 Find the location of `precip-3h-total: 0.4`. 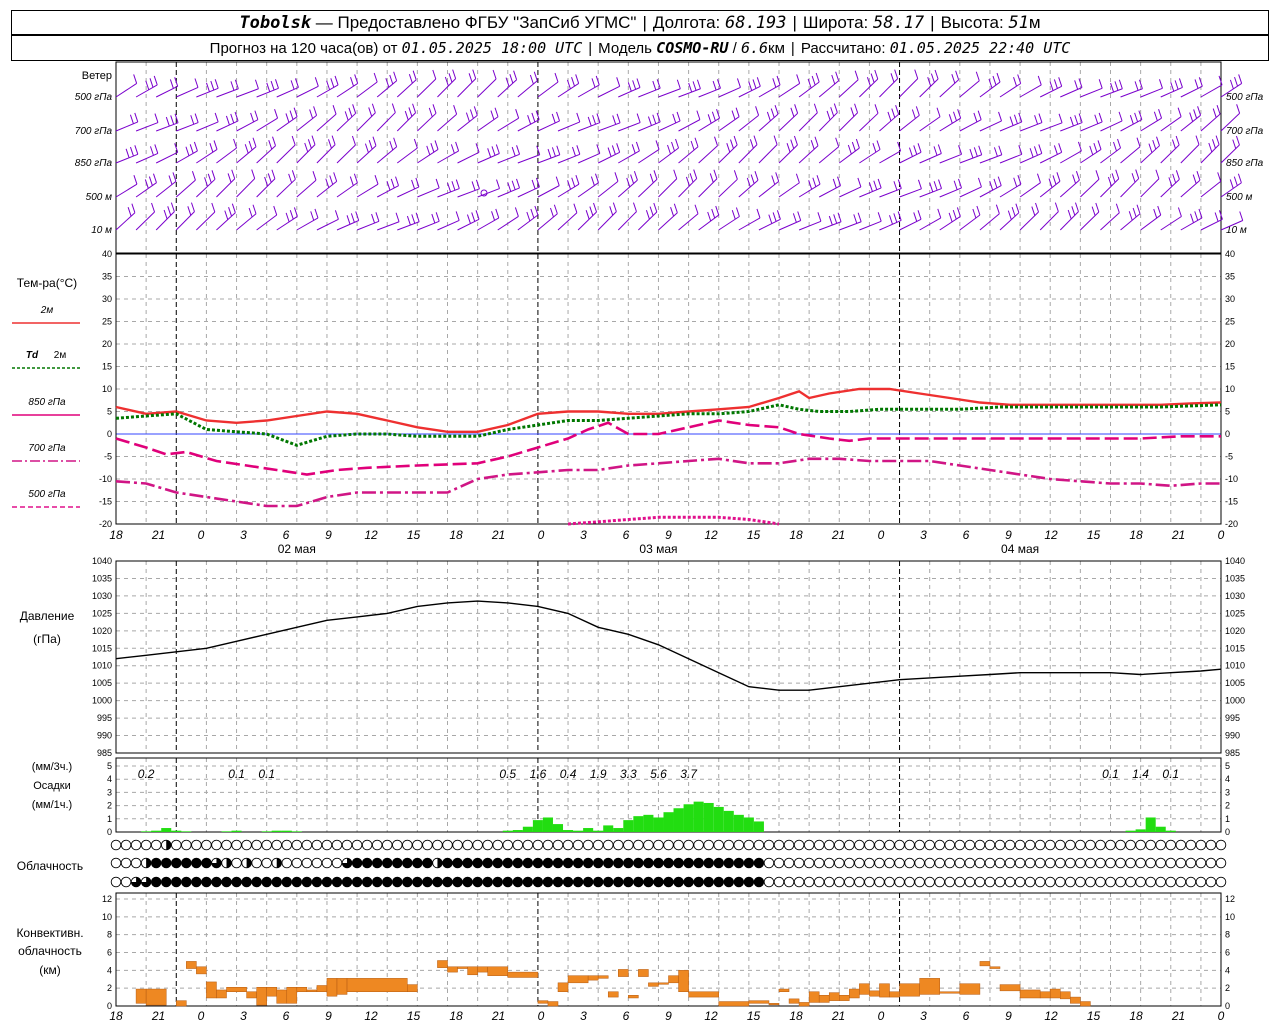

precip-3h-total: 0.4 is located at coordinates (568, 774).